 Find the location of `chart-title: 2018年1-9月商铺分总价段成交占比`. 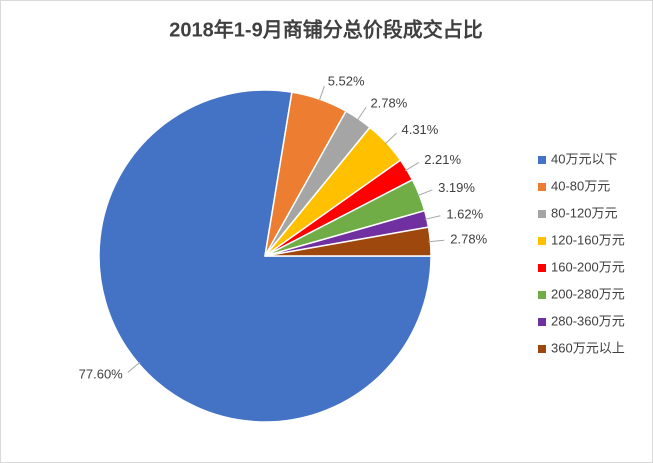

chart-title: 2018年1-9月商铺分总价段成交占比 is located at coordinates (325, 29).